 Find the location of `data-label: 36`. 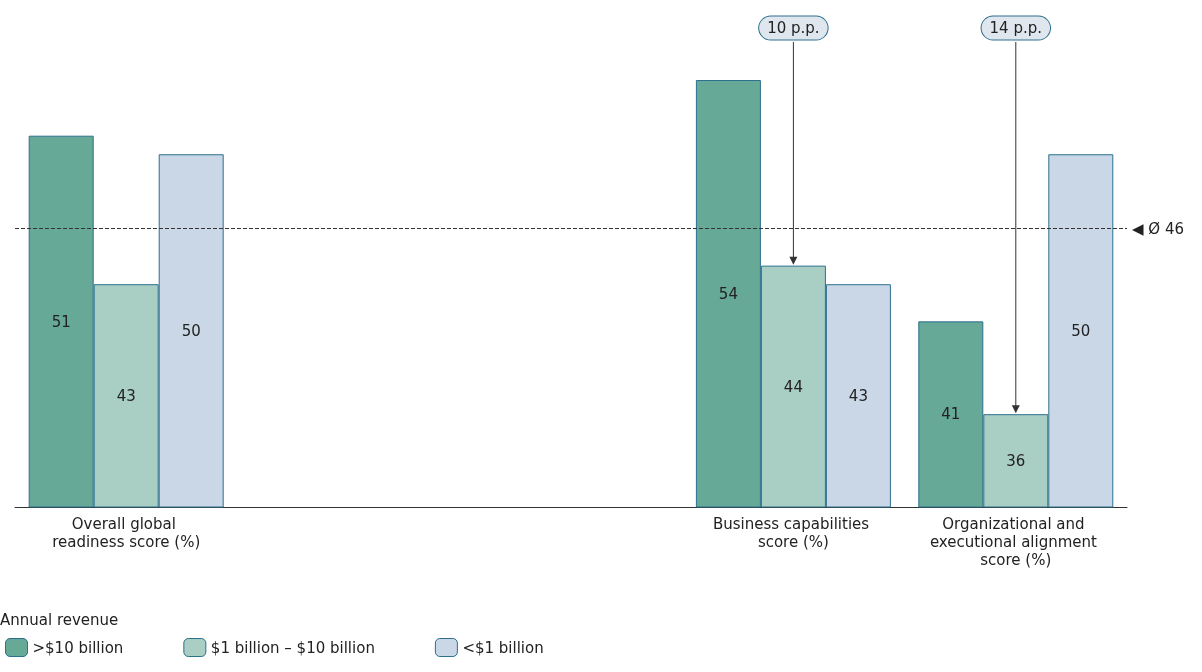

data-label: 36 is located at coordinates (1016, 460).